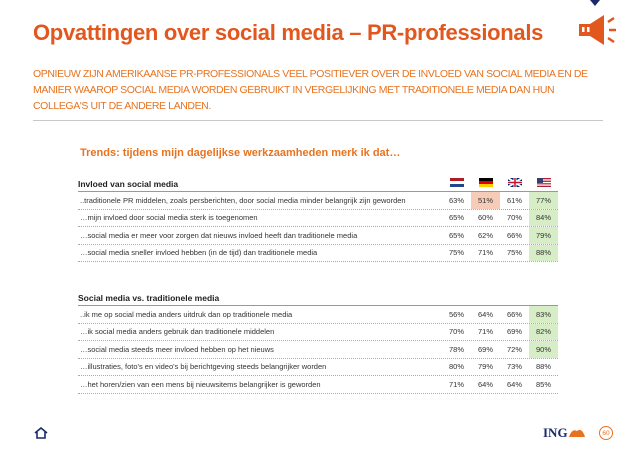 This screenshot has width=638, height=452. Describe the element at coordinates (456, 367) in the screenshot. I see `cell-value: 80%` at that location.